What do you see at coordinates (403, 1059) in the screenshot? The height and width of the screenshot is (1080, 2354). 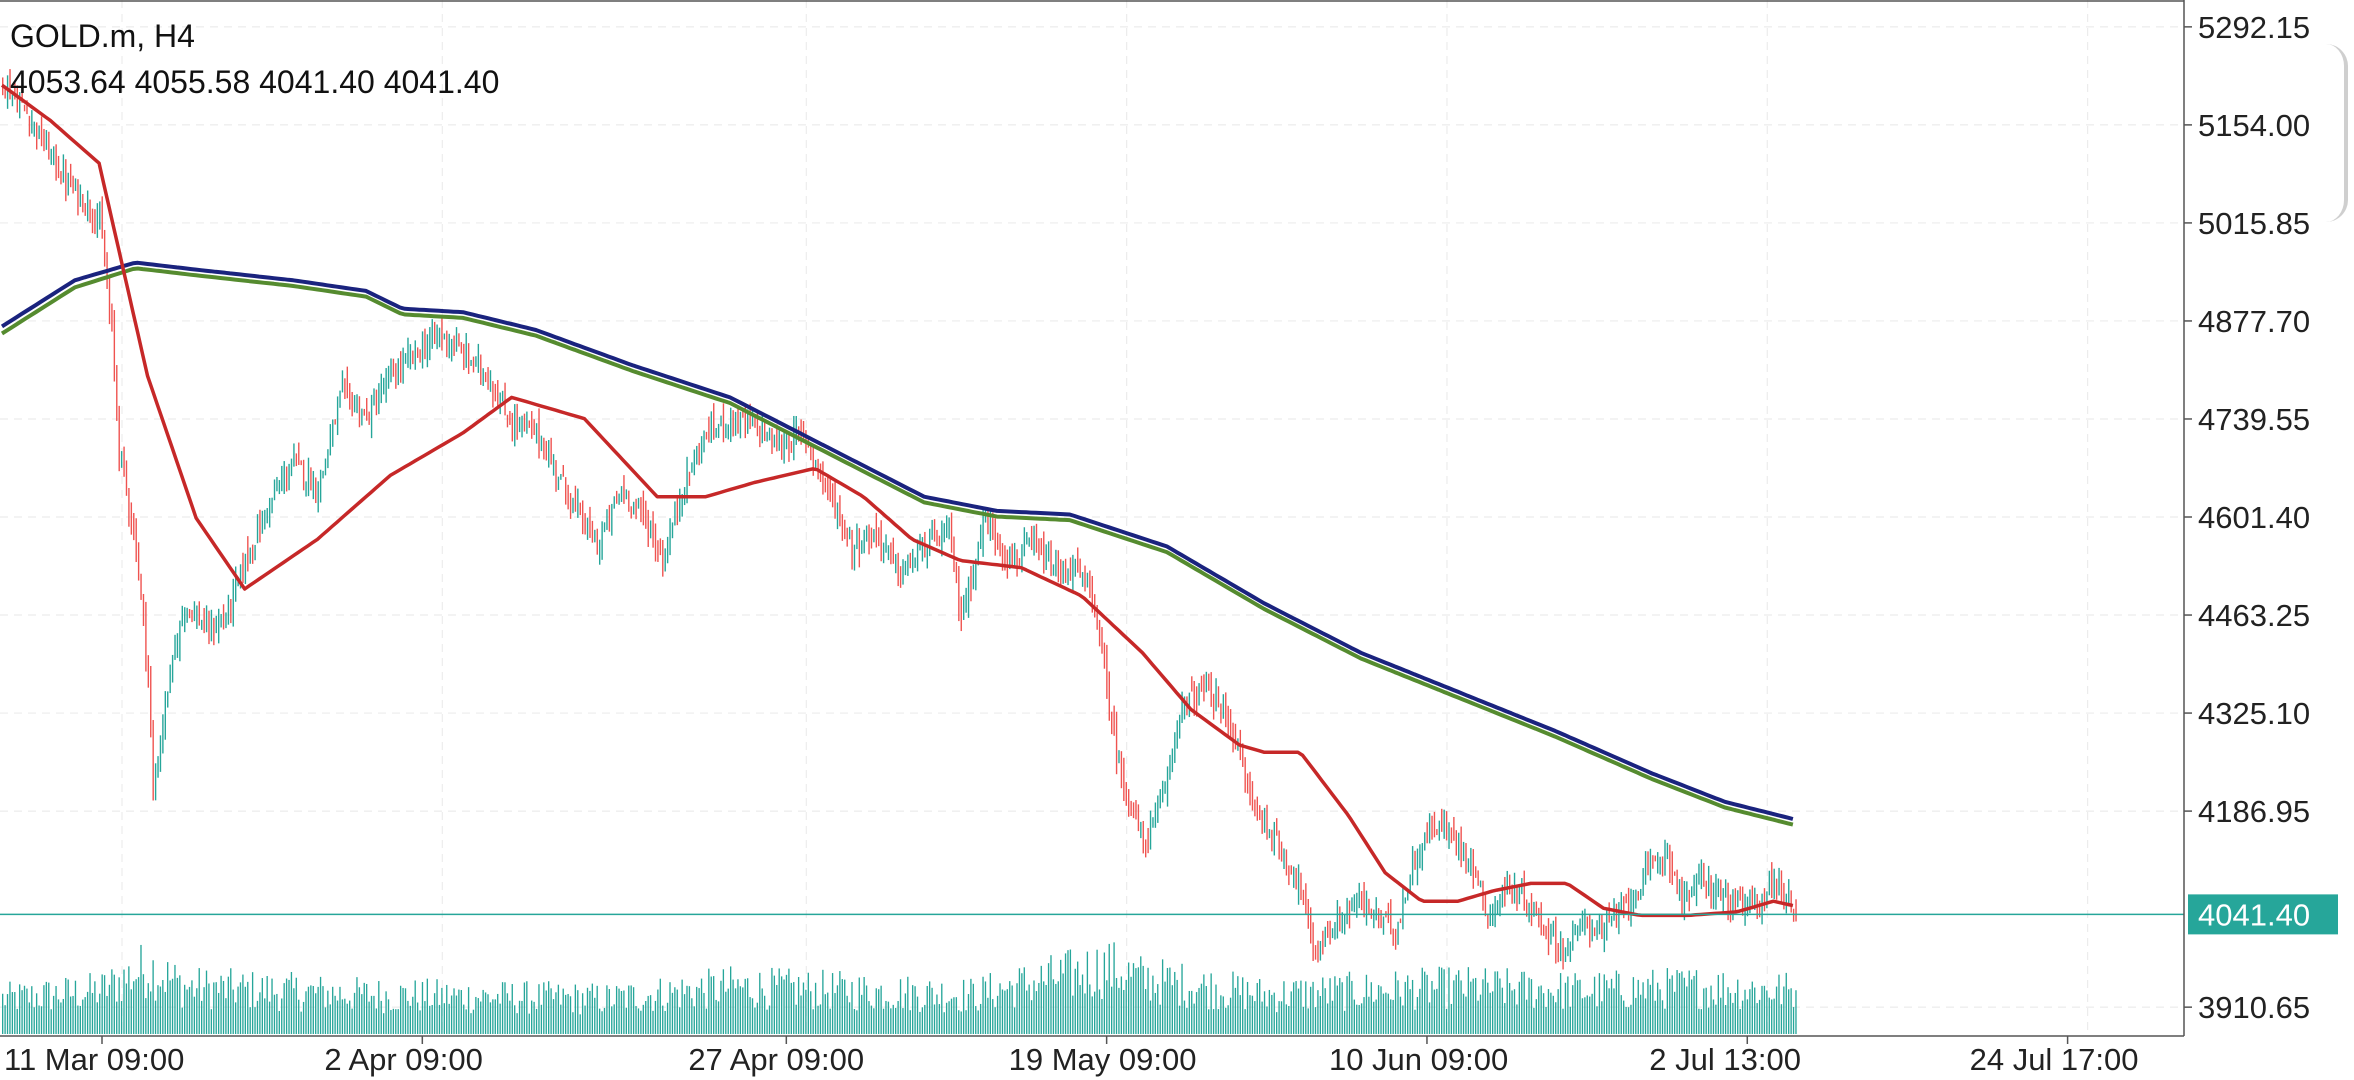 I see `x-tick-label: 2 Apr 09:00` at bounding box center [403, 1059].